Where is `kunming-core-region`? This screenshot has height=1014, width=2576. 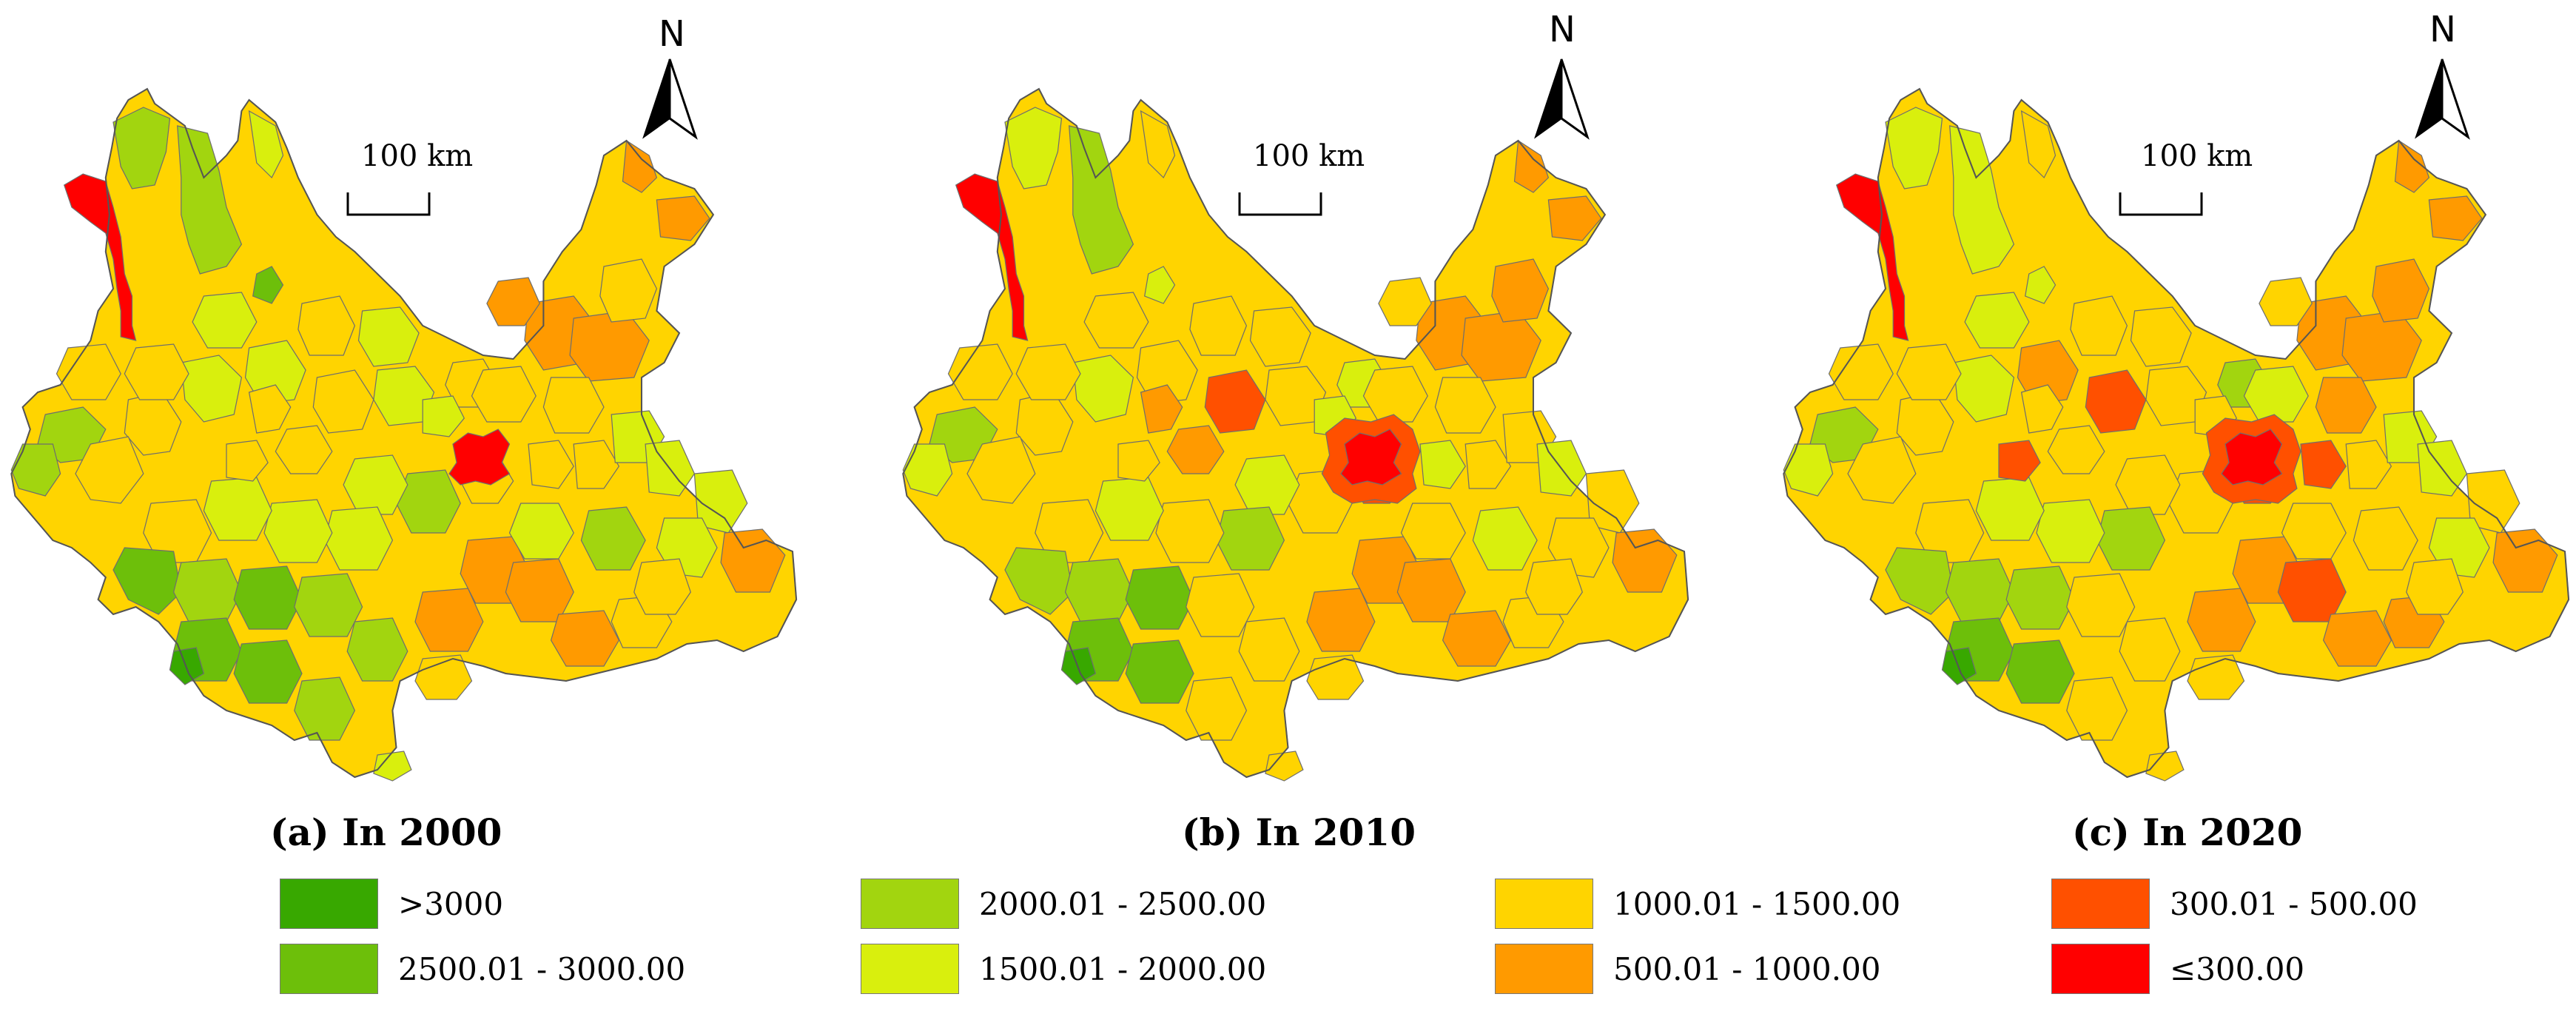 kunming-core-region is located at coordinates (479, 457).